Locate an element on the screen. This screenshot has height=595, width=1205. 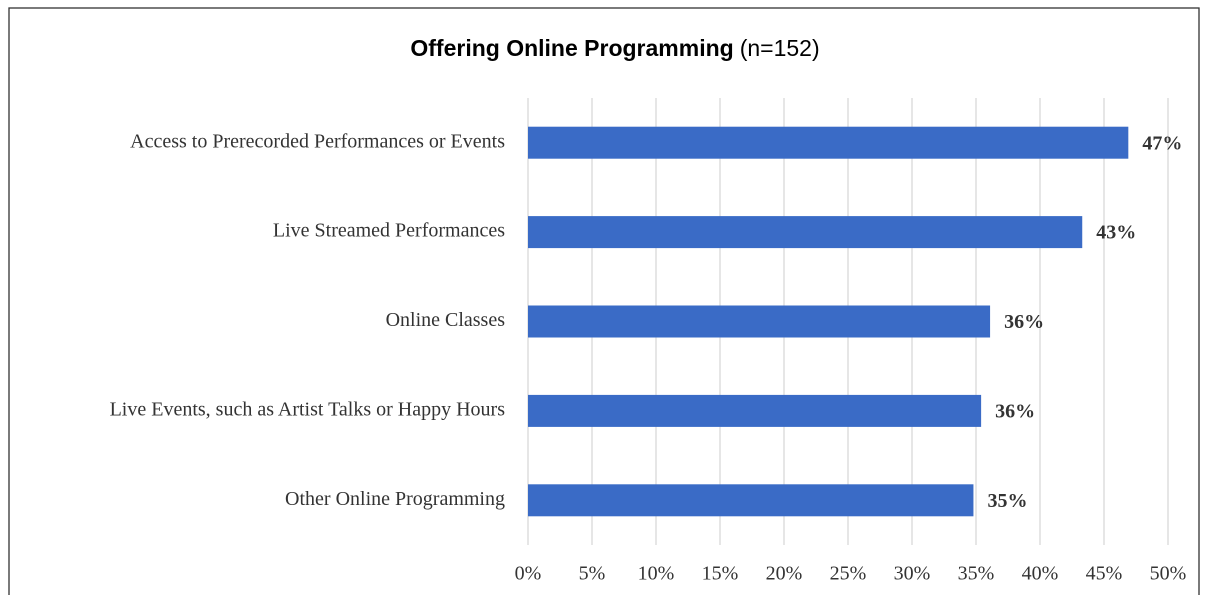
y-tick-label: Live Streamed Performances is located at coordinates (389, 231).